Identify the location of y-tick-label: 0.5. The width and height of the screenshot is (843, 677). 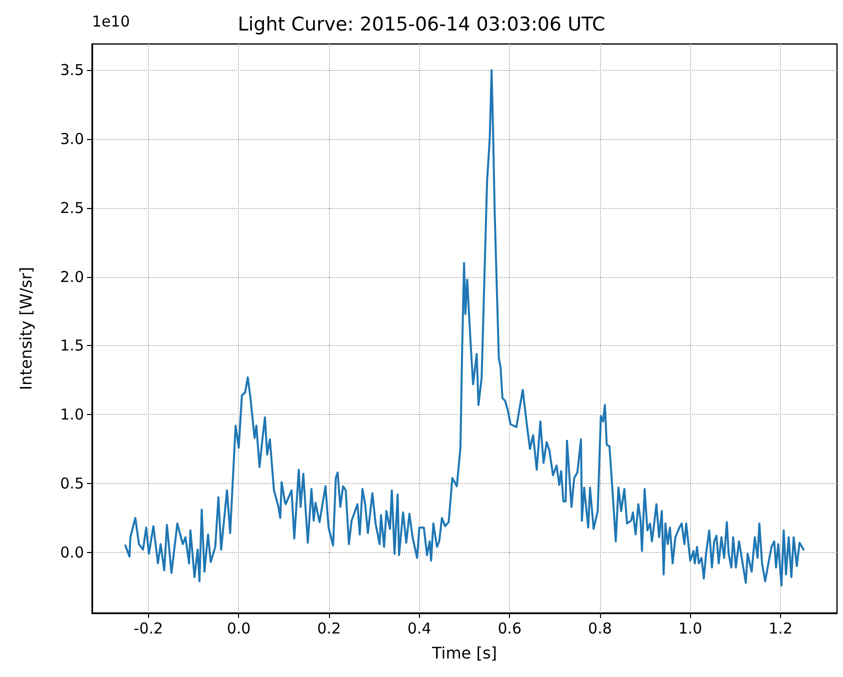
(72, 483).